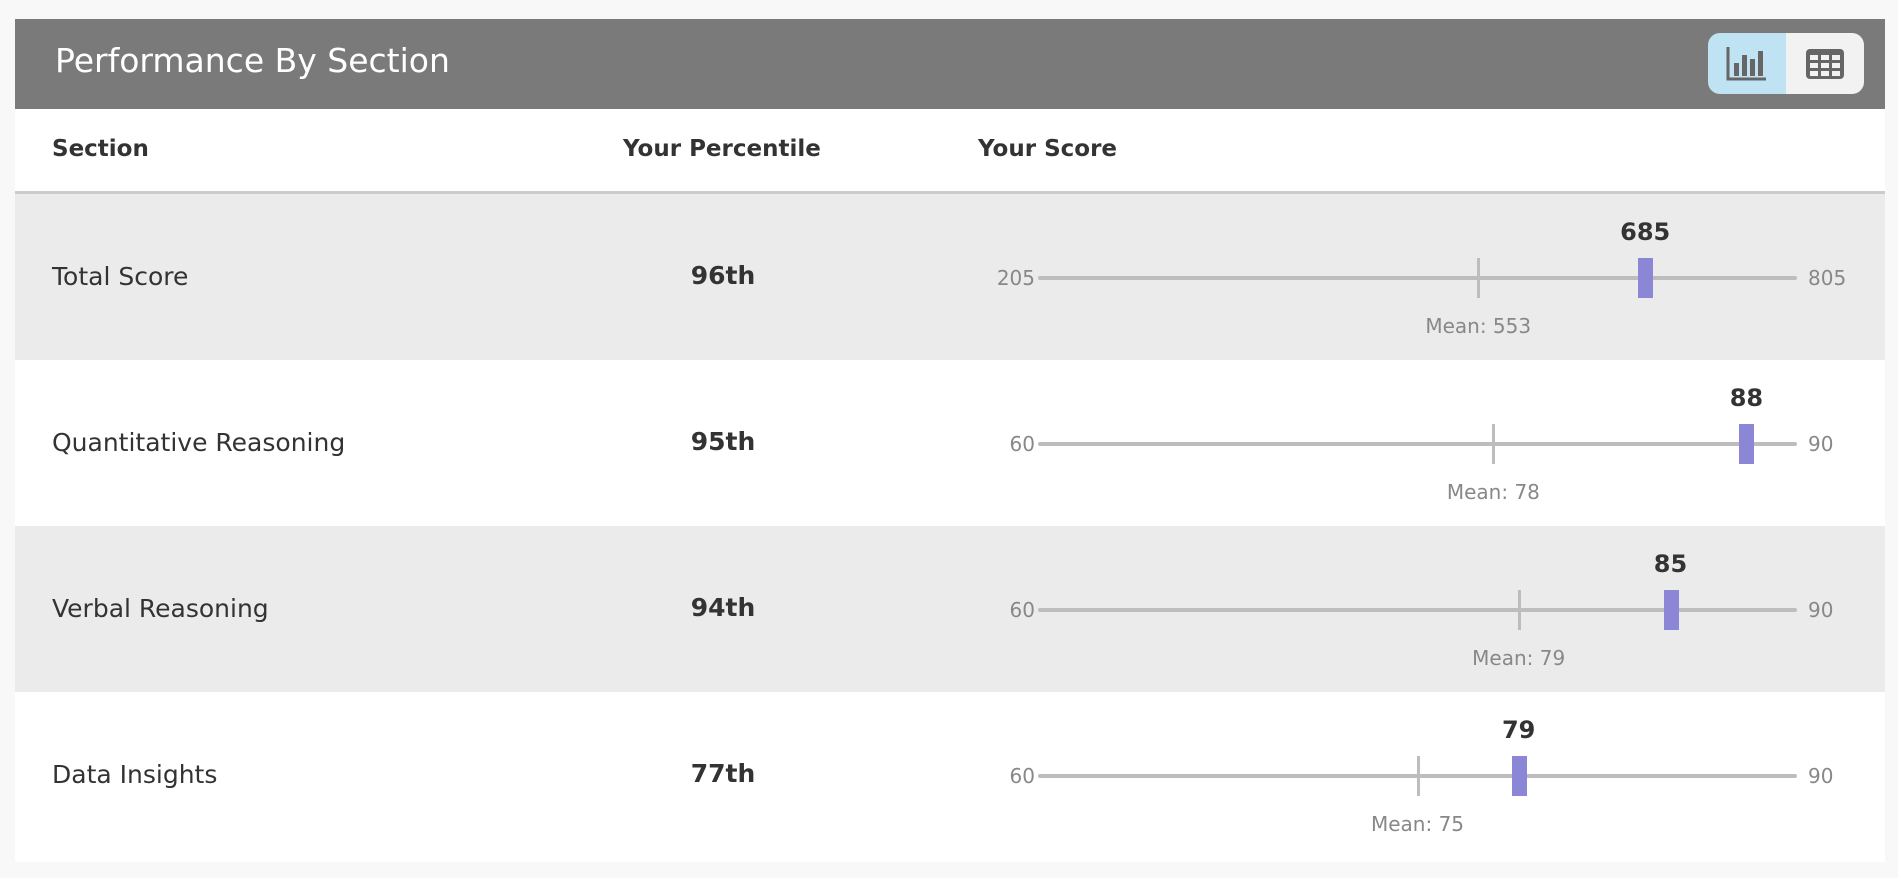 The height and width of the screenshot is (878, 1898). Describe the element at coordinates (1645, 232) in the screenshot. I see `score-value: 685` at that location.